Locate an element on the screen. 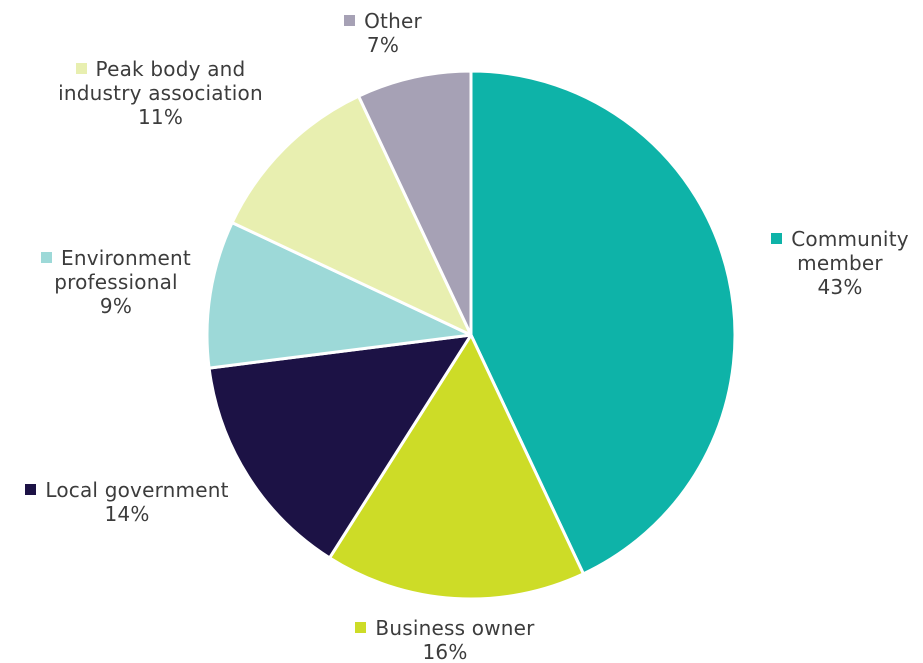  legend-swatch-peak-body is located at coordinates (81, 68).